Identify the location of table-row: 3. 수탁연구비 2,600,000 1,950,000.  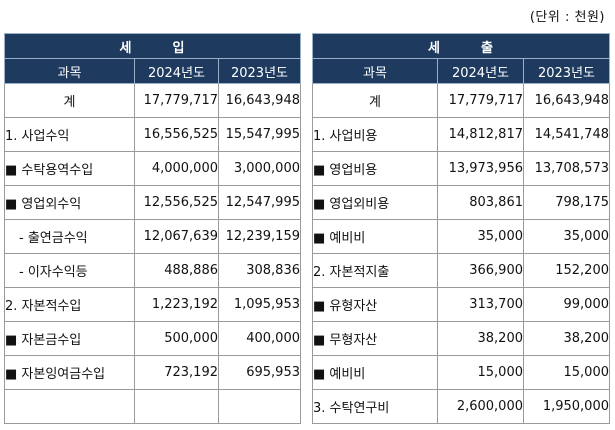
(461, 406).